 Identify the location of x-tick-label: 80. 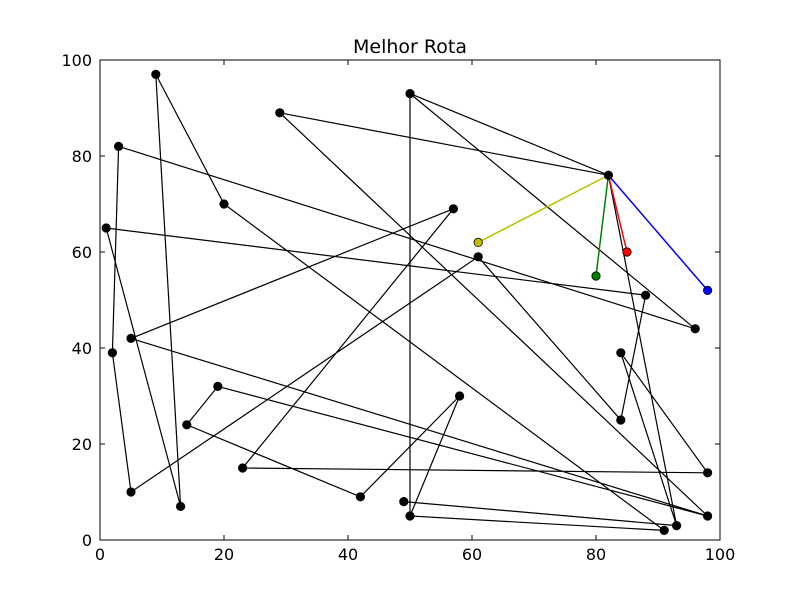
(596, 554).